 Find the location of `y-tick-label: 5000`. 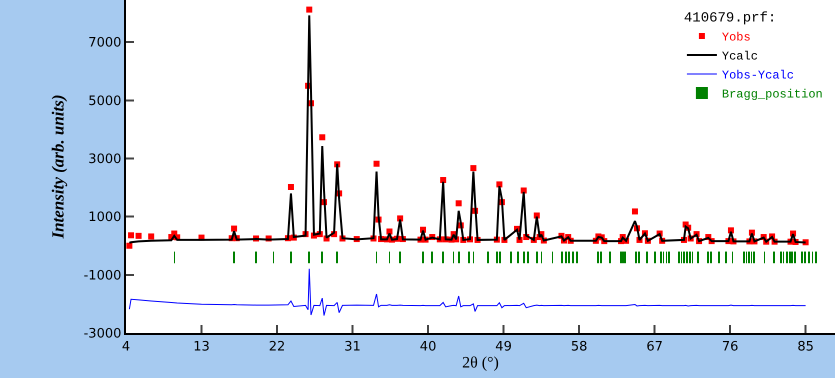

y-tick-label: 5000 is located at coordinates (105, 101).